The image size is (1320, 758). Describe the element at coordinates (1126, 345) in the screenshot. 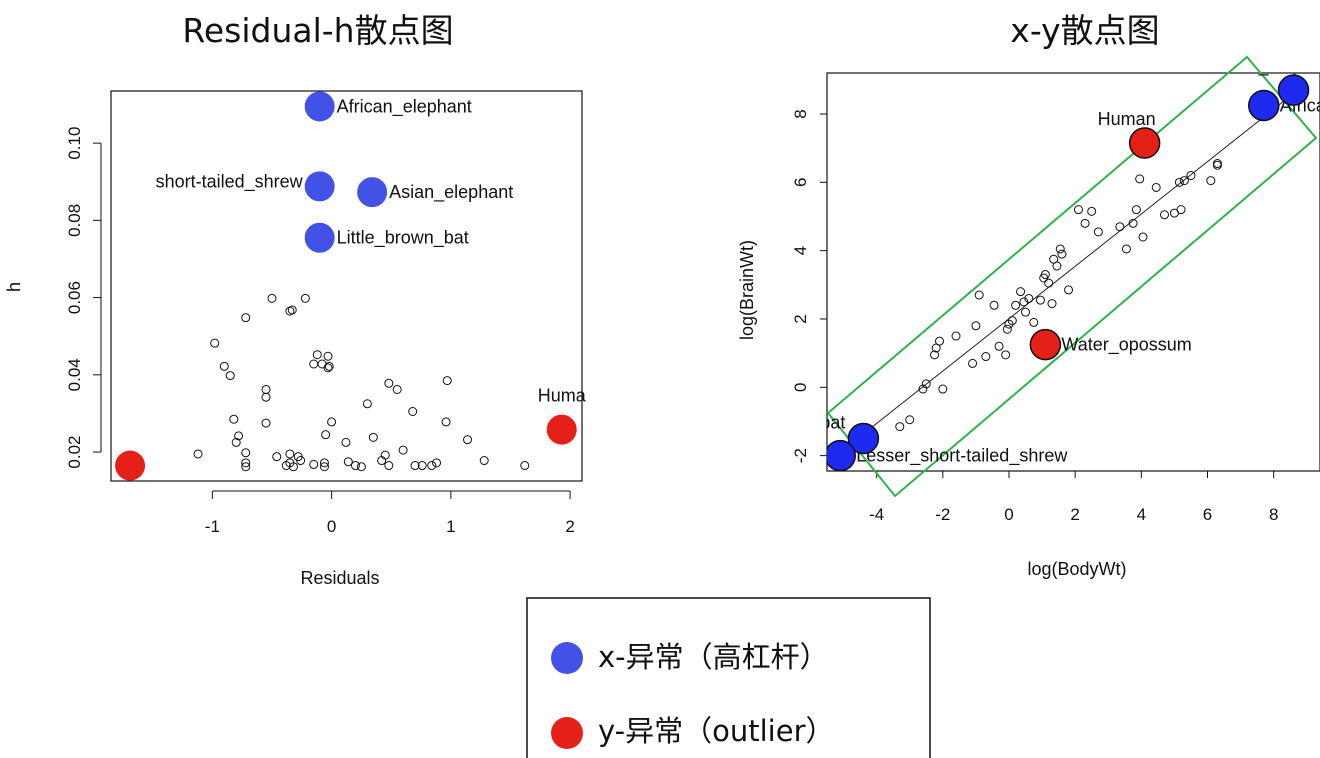

I see `right-point-label: Water_opossum` at that location.